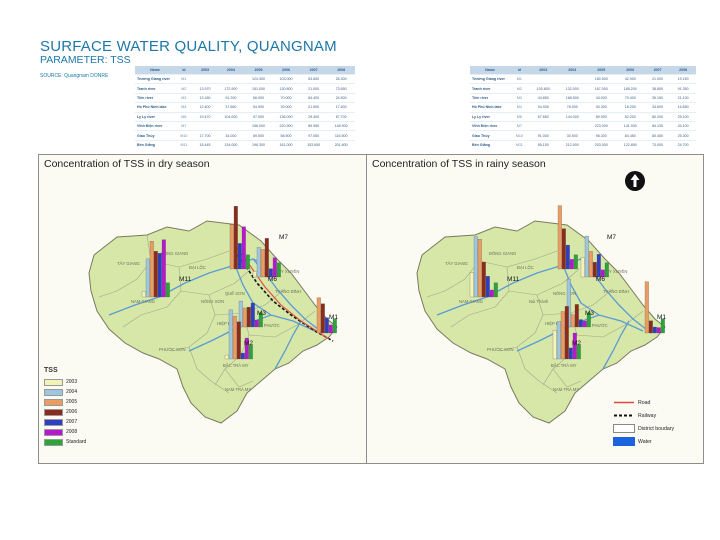 Image resolution: width=720 pixels, height=540 pixels. What do you see at coordinates (258, 144) in the screenshot?
I see `tss-value-cell: 196.300` at bounding box center [258, 144].